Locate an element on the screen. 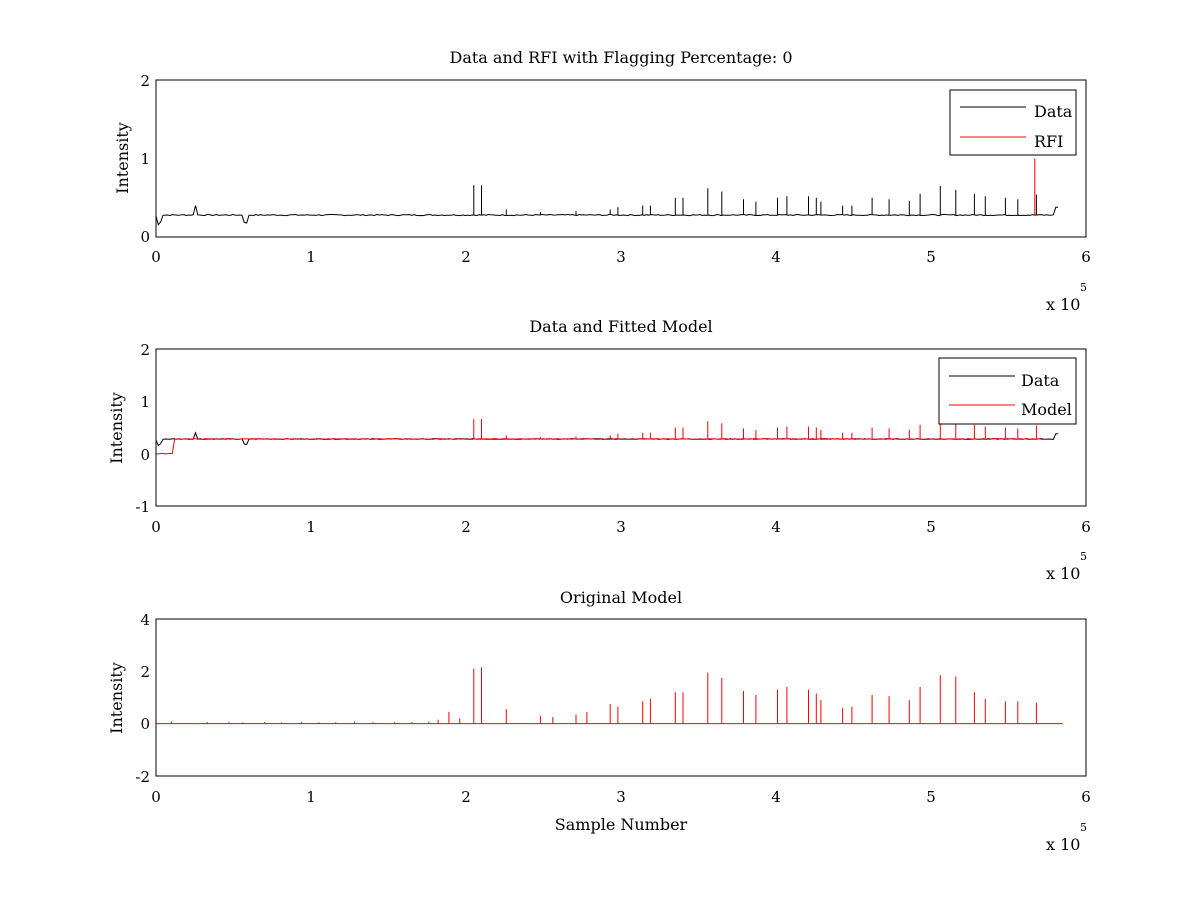 This screenshot has width=1200, height=900. panel-2-xtick-3: 3 is located at coordinates (621, 527).